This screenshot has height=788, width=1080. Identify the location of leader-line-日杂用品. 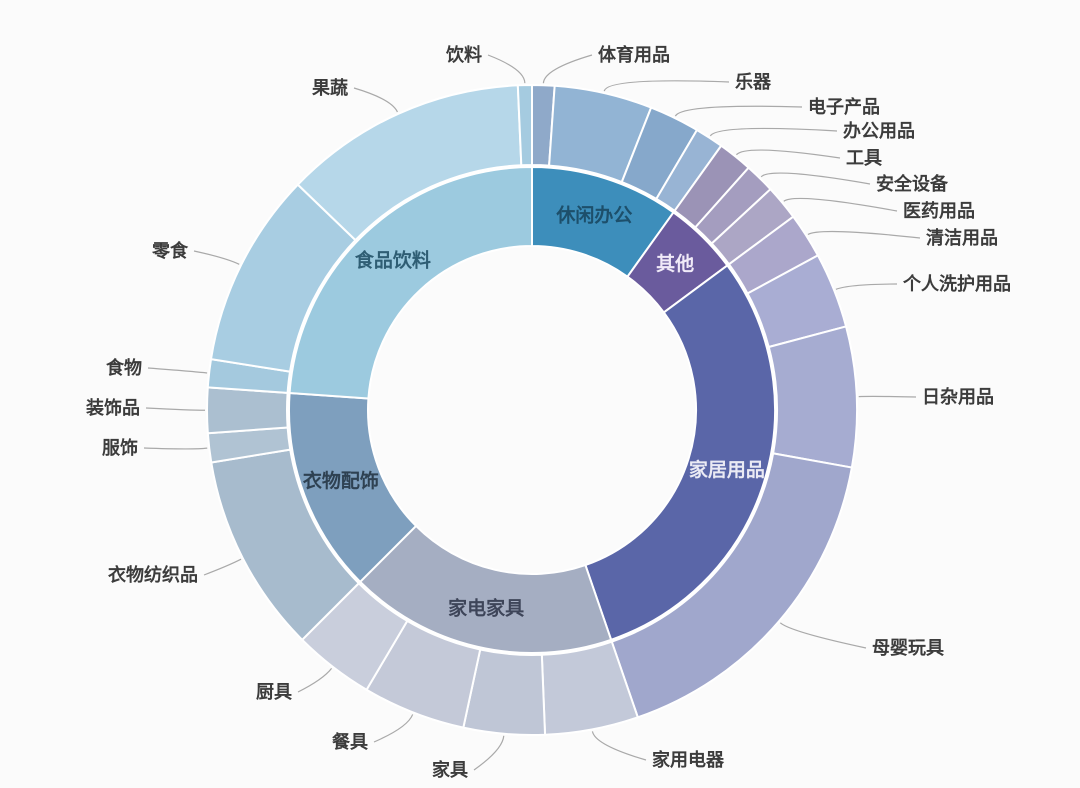
(887, 396).